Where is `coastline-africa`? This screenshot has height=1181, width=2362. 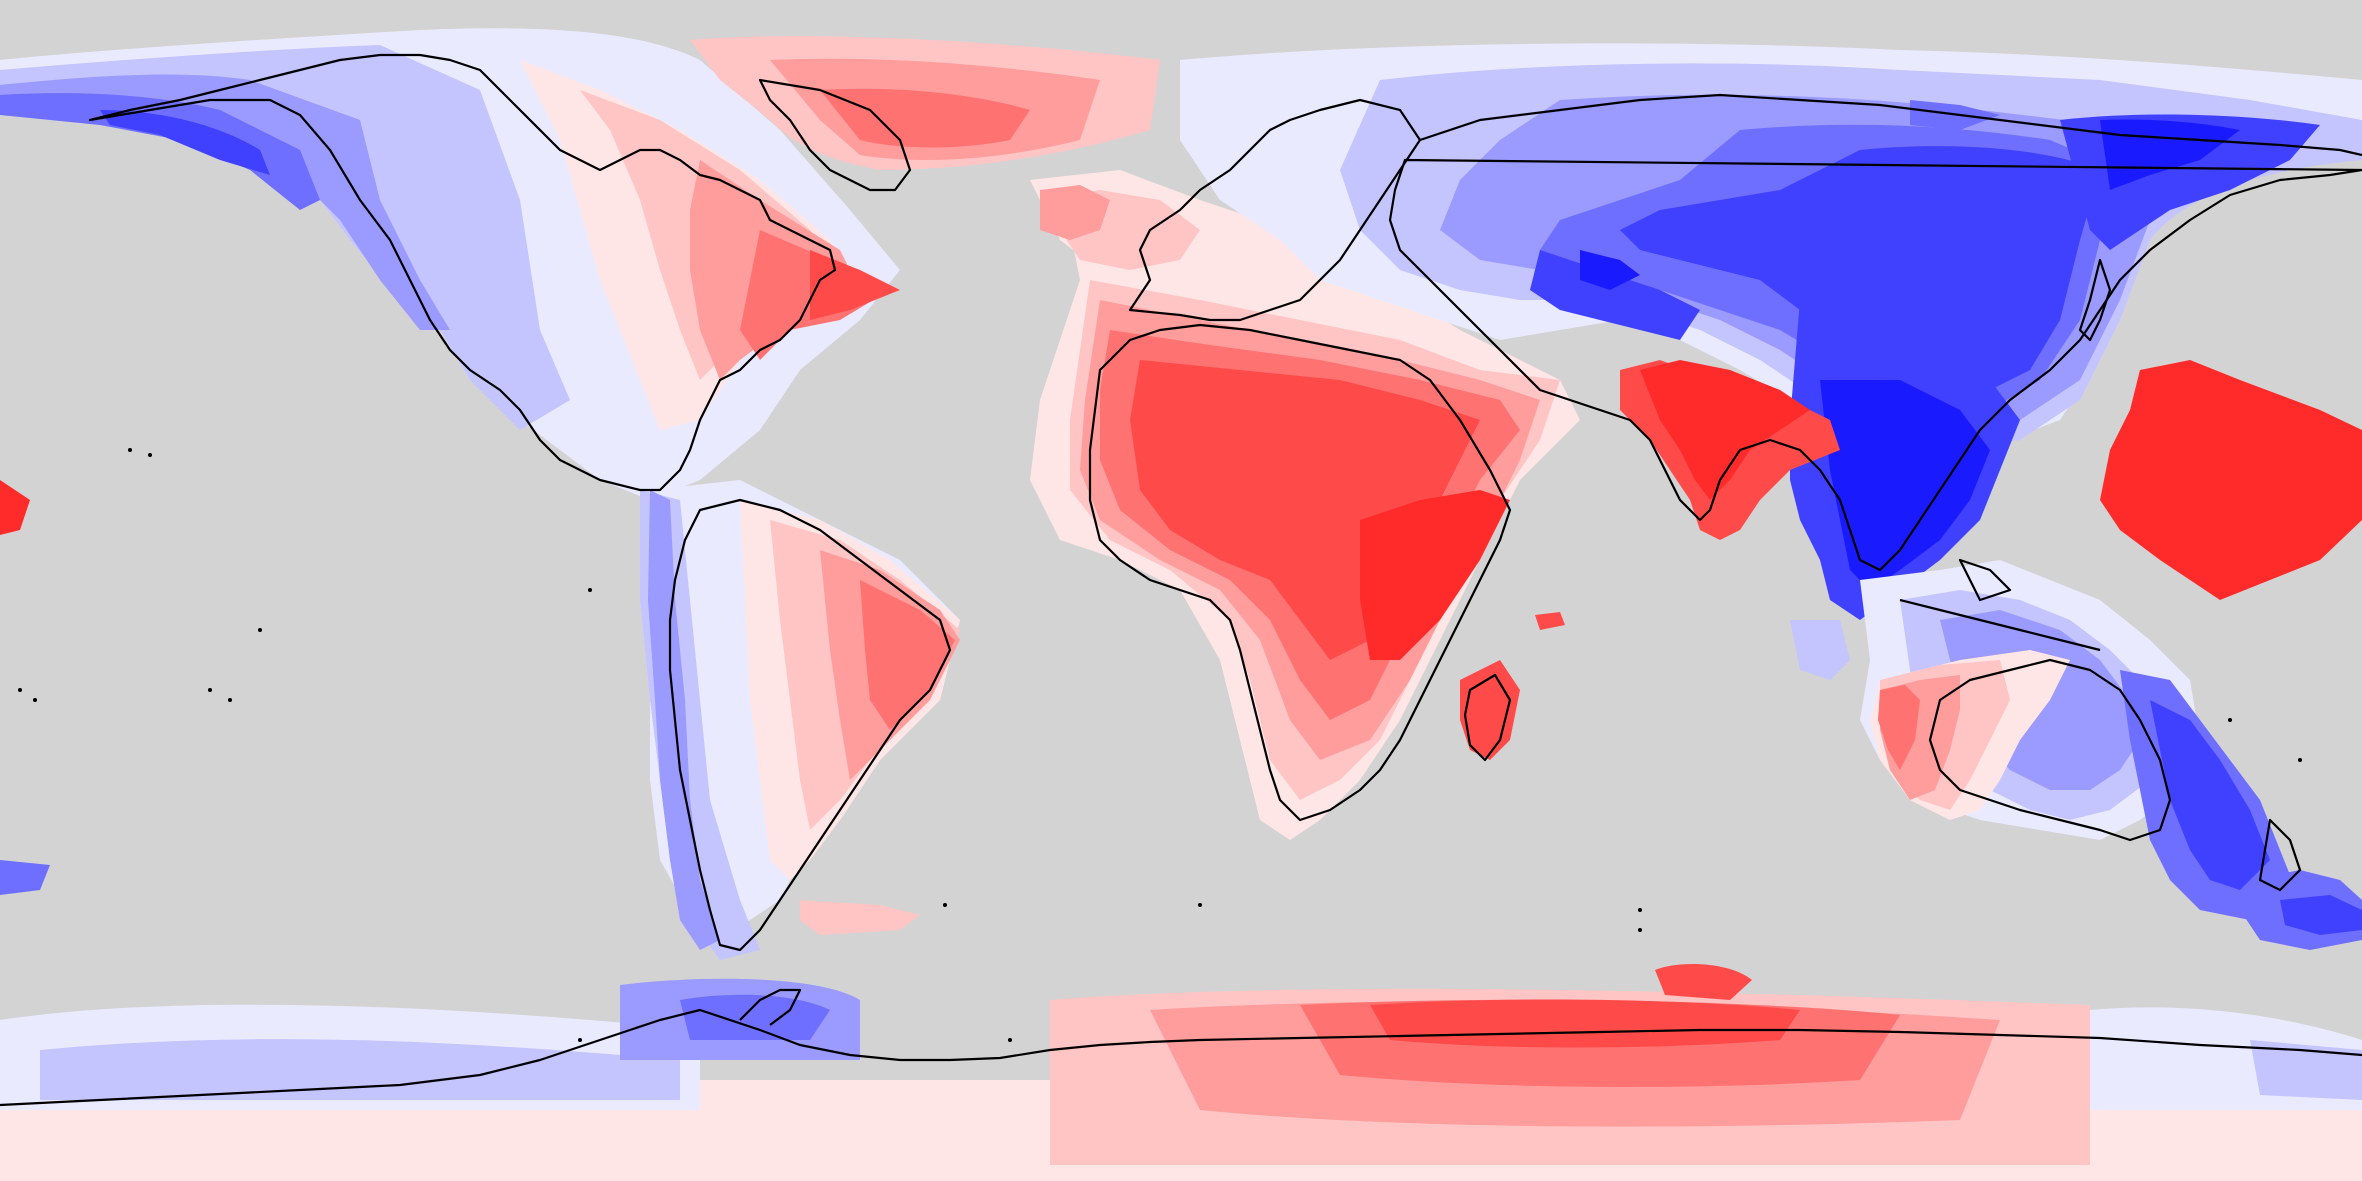 coastline-africa is located at coordinates (1300, 572).